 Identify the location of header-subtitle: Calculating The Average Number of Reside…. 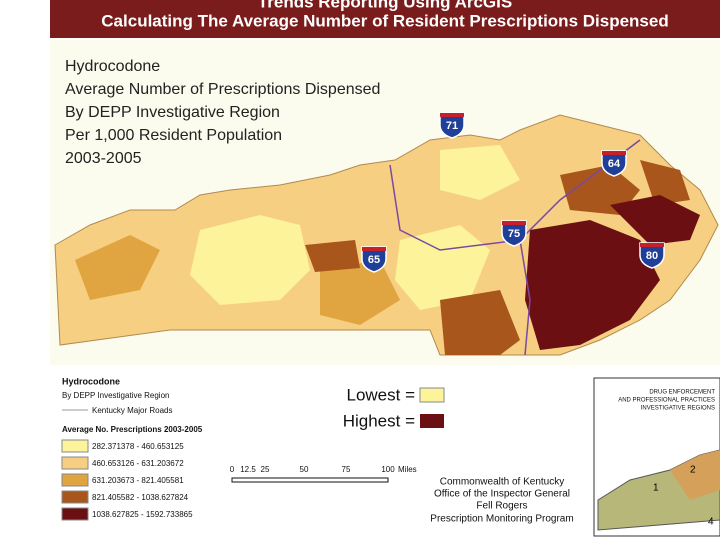
(384, 20).